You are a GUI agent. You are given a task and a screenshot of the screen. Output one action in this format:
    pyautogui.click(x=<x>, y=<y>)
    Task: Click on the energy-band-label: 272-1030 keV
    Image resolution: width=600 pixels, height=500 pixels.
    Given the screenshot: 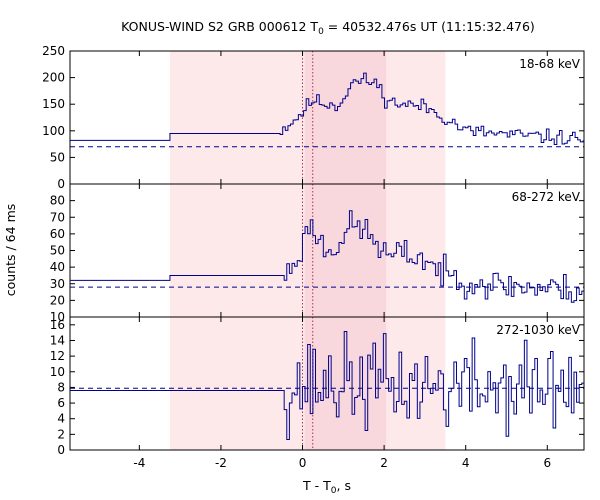 What is the action you would take?
    pyautogui.click(x=538, y=330)
    